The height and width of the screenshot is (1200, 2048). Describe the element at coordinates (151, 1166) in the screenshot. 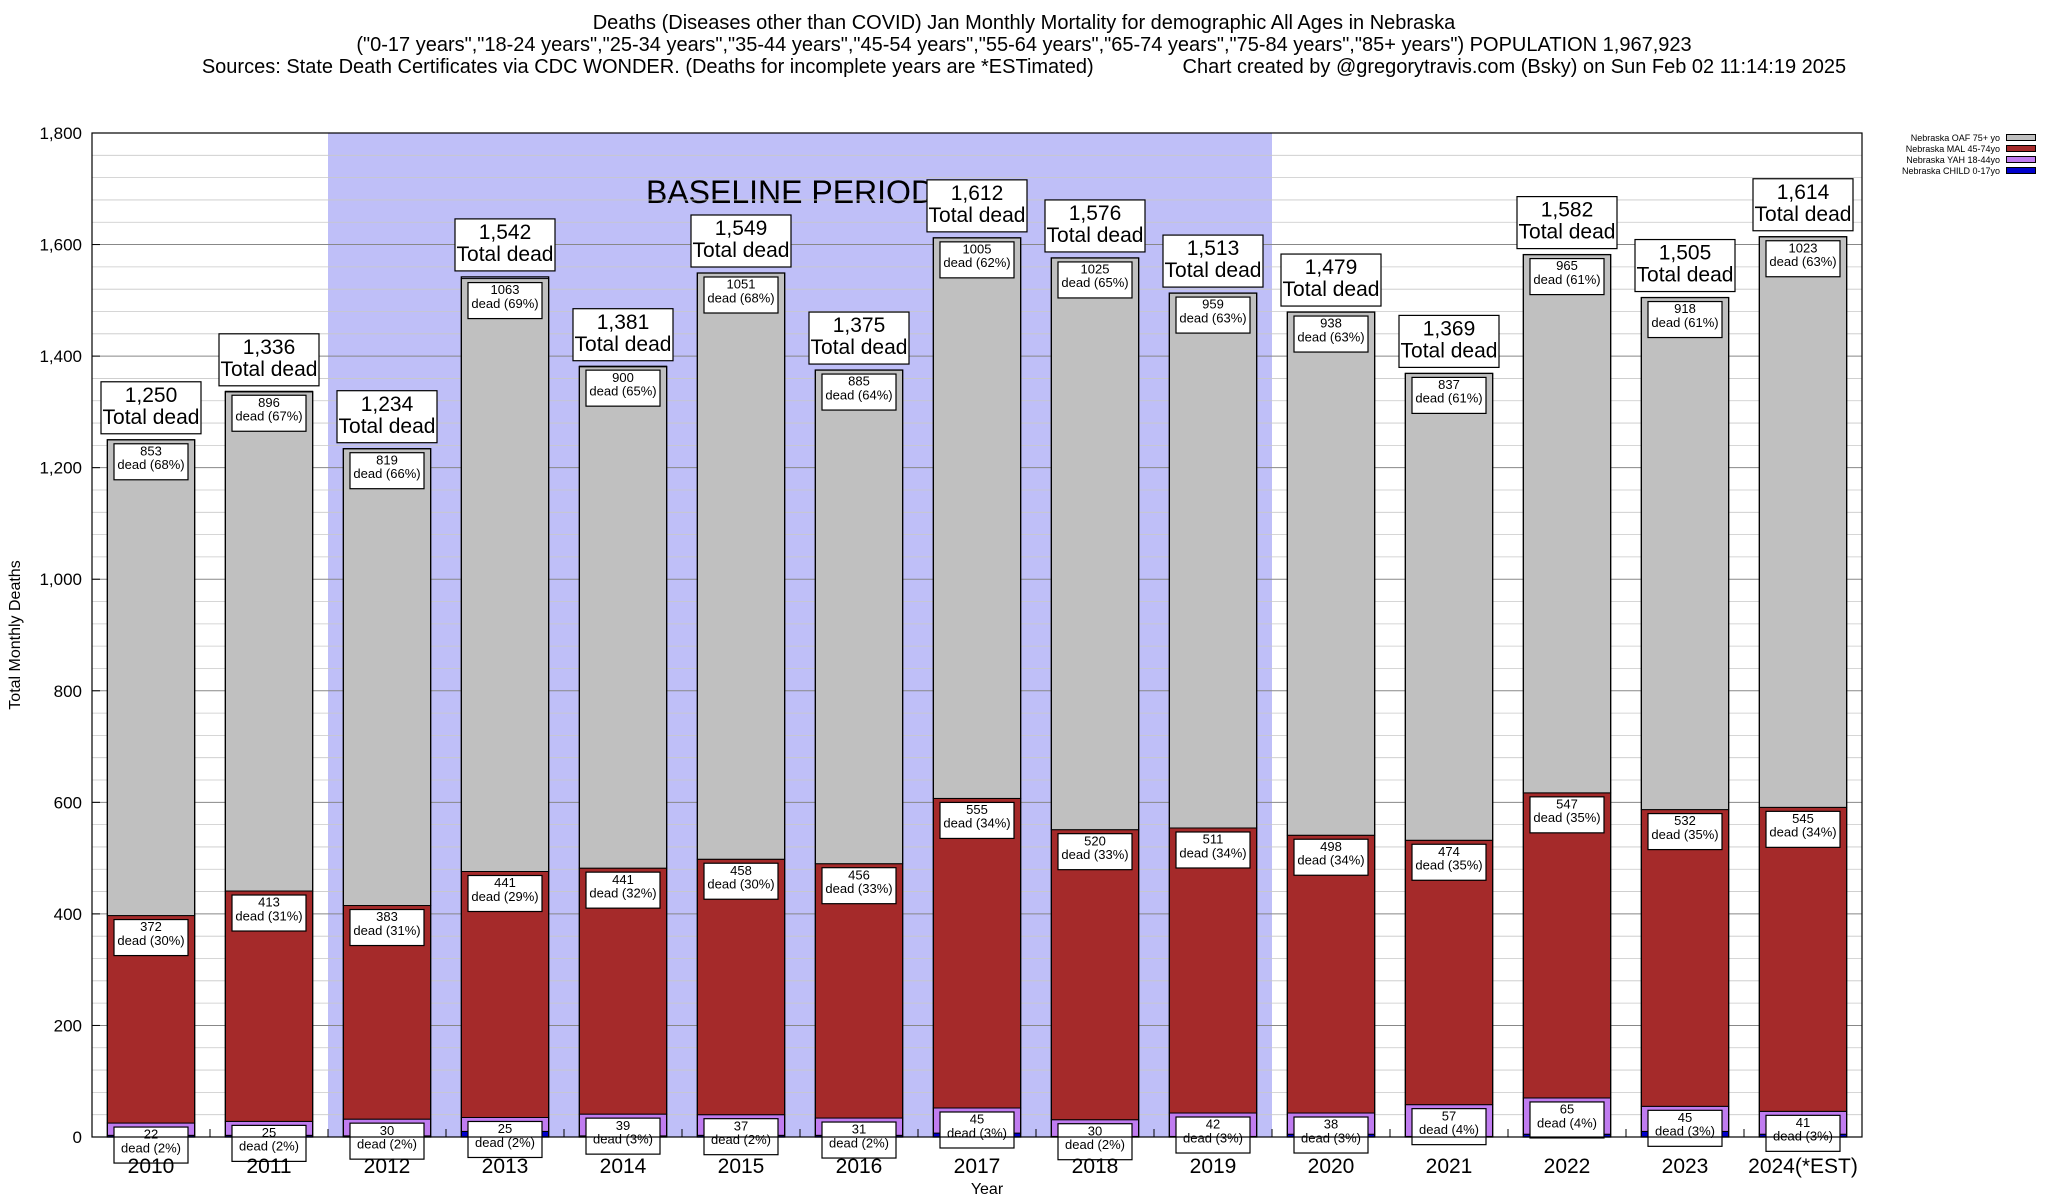

I see `x-tick-label: 2010` at that location.